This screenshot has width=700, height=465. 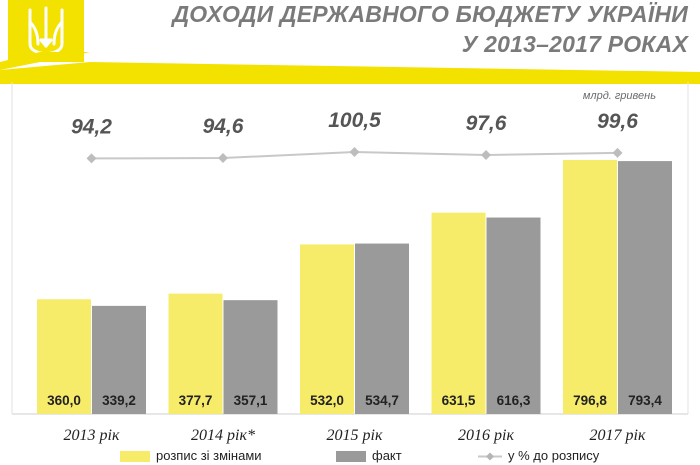 What do you see at coordinates (617, 121) in the screenshot?
I see `percent-label-4: 99,6` at bounding box center [617, 121].